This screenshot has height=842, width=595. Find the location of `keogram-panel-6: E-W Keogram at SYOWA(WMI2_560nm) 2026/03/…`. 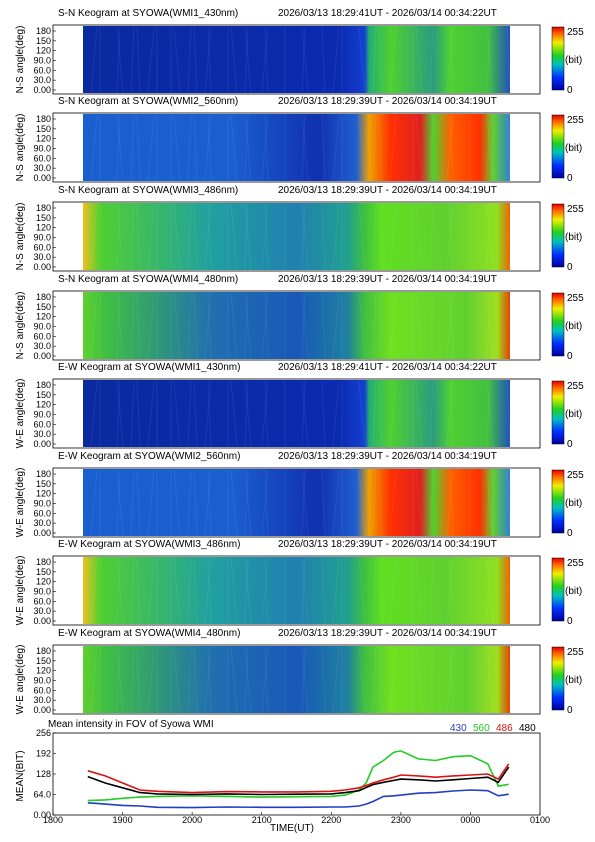

keogram-panel-6: E-W Keogram at SYOWA(WMI2_560nm) 2026/03/… is located at coordinates (299, 495).